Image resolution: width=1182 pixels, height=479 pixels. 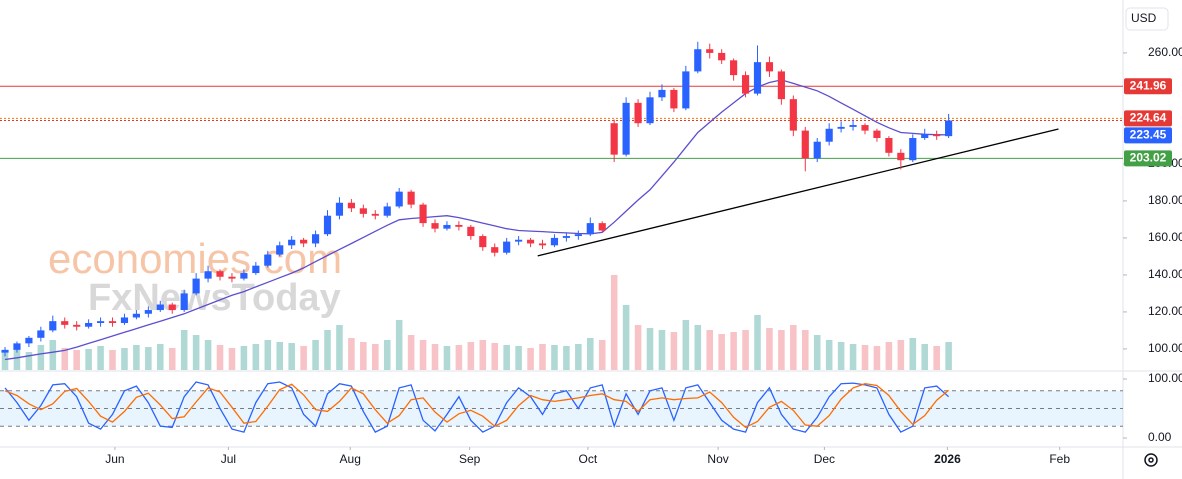 What do you see at coordinates (228, 459) in the screenshot?
I see `x-tick-label: Jul` at bounding box center [228, 459].